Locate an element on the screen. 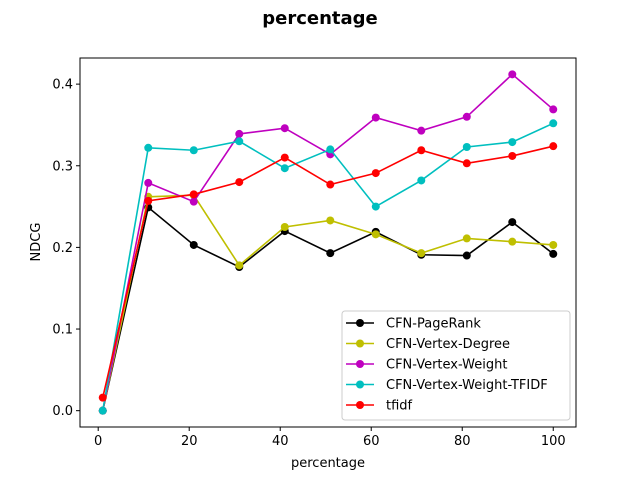  legend-label: CFN-PageRank is located at coordinates (433, 324).